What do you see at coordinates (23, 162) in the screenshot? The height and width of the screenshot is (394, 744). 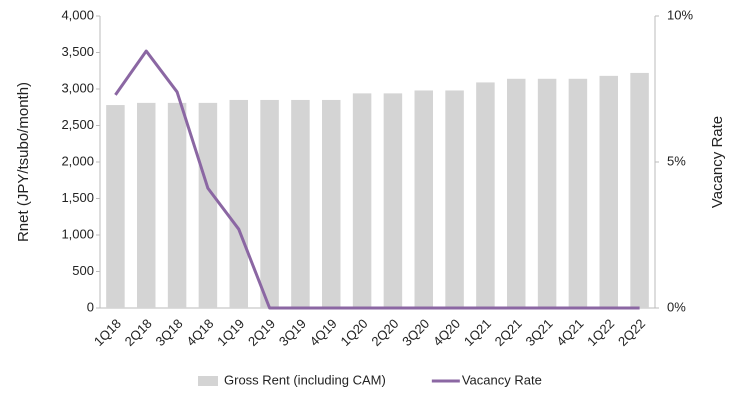 I see `y-axis-title: Rnet (JPY/tsubo/month)` at bounding box center [23, 162].